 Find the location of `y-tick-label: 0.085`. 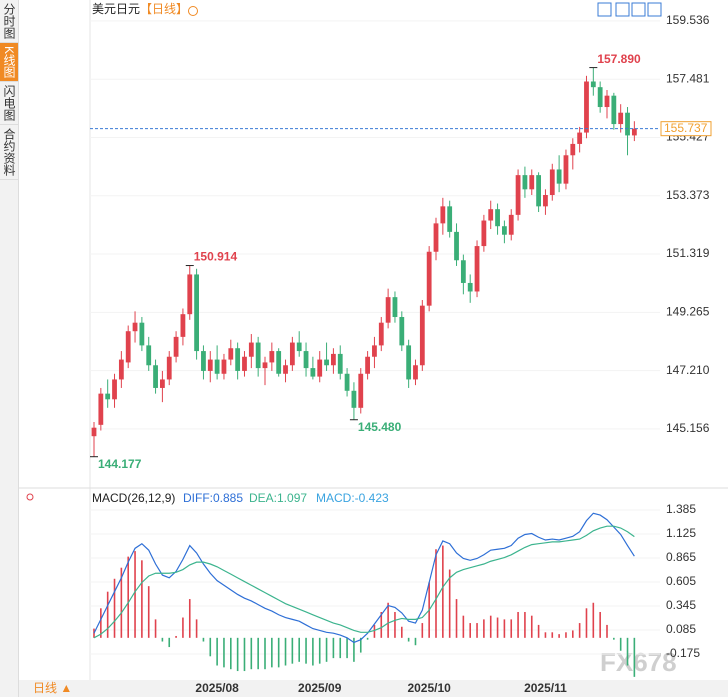

y-tick-label: 0.085 is located at coordinates (681, 629).